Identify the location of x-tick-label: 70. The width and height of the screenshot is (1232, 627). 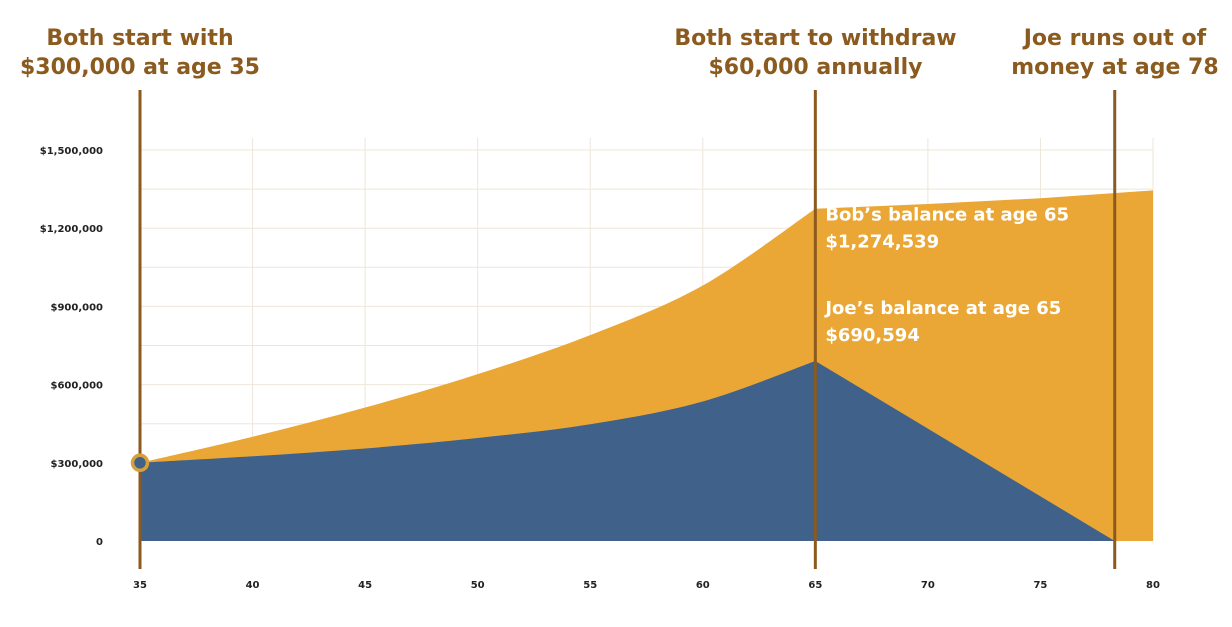
(928, 585).